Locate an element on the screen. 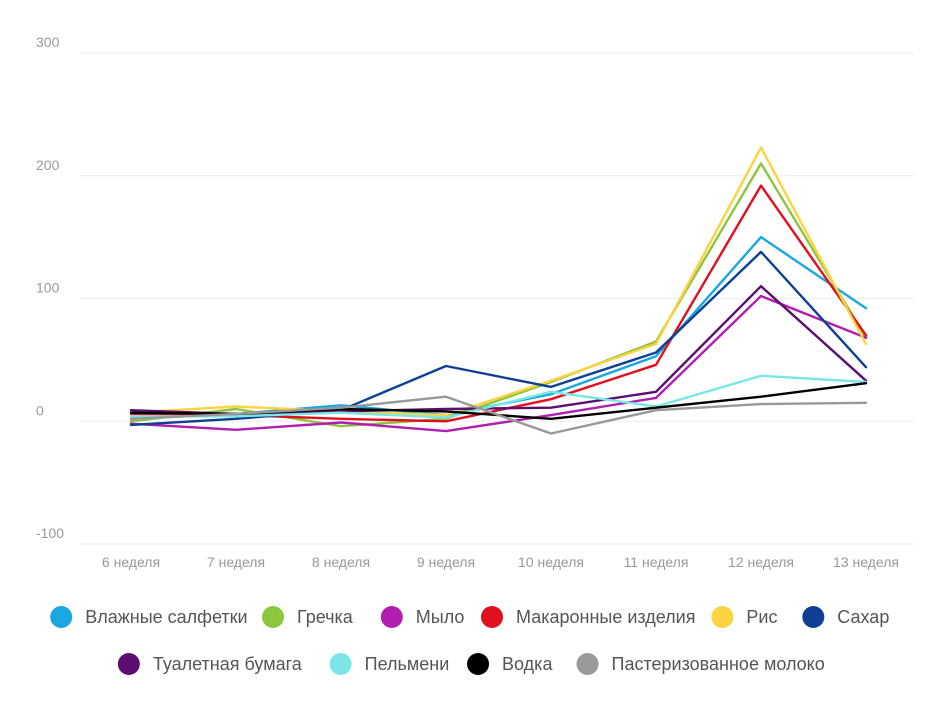  legend-item: Влажные салфетки is located at coordinates (149, 617).